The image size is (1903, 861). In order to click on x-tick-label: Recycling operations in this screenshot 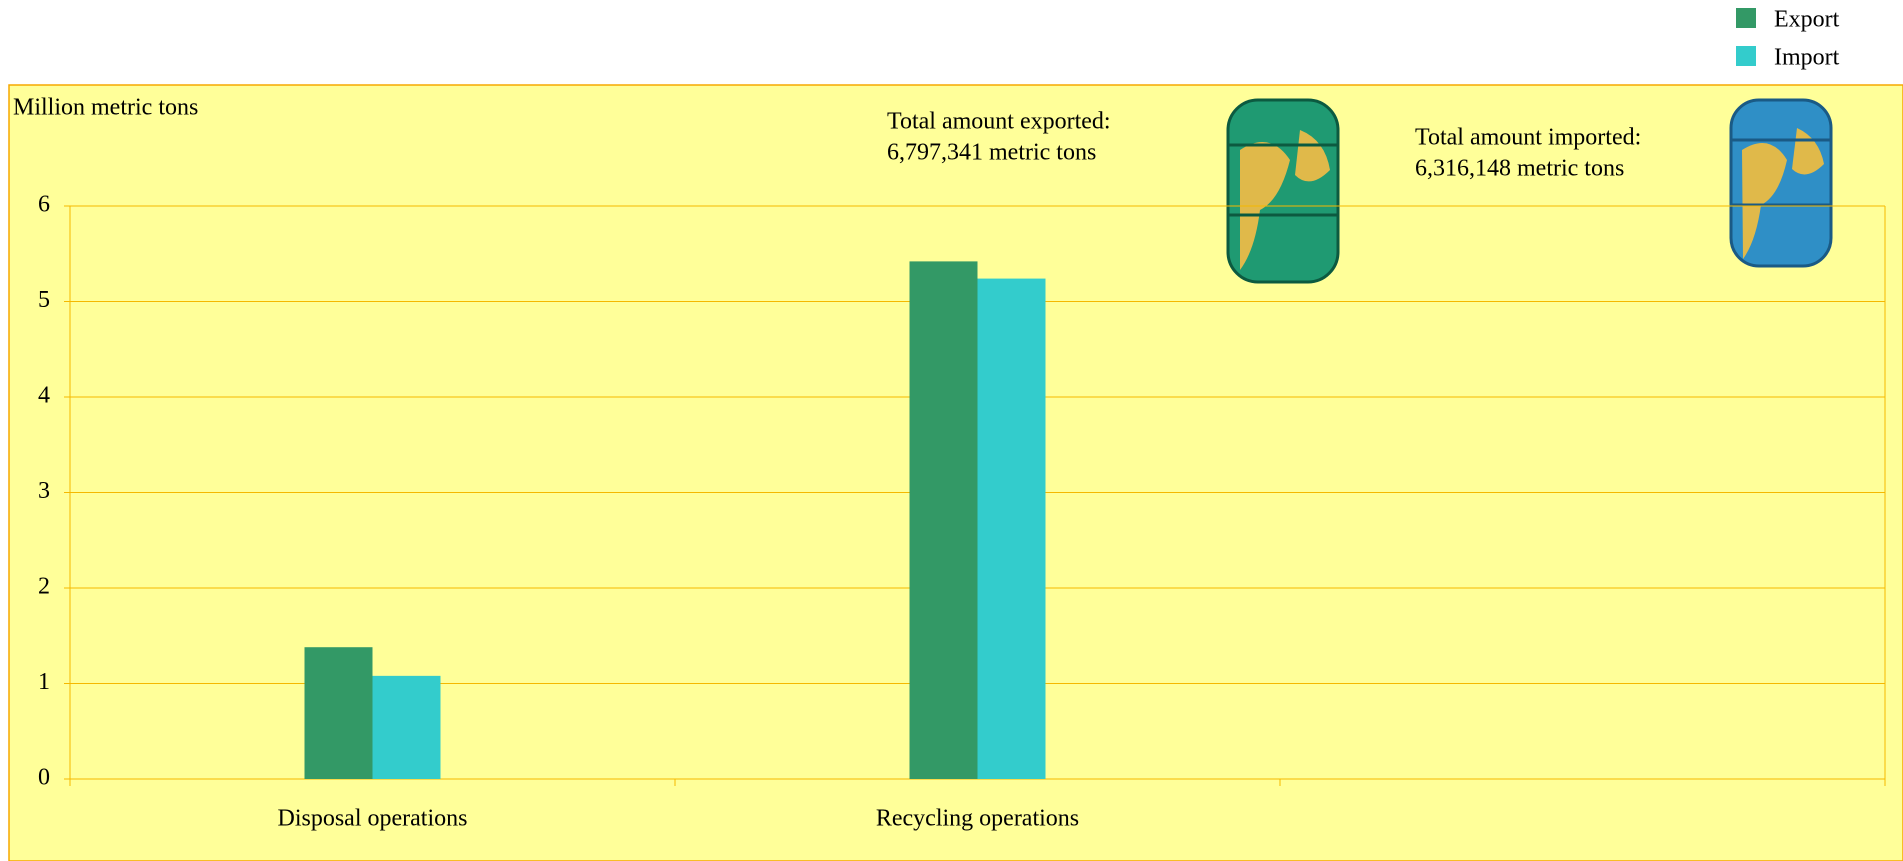, I will do `click(977, 819)`.